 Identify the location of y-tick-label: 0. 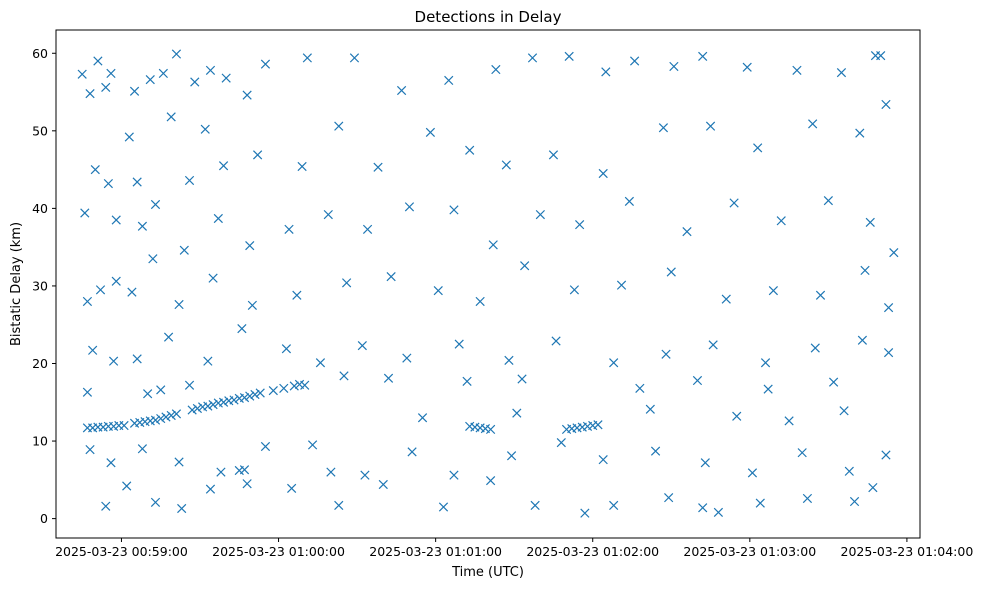
(44, 518).